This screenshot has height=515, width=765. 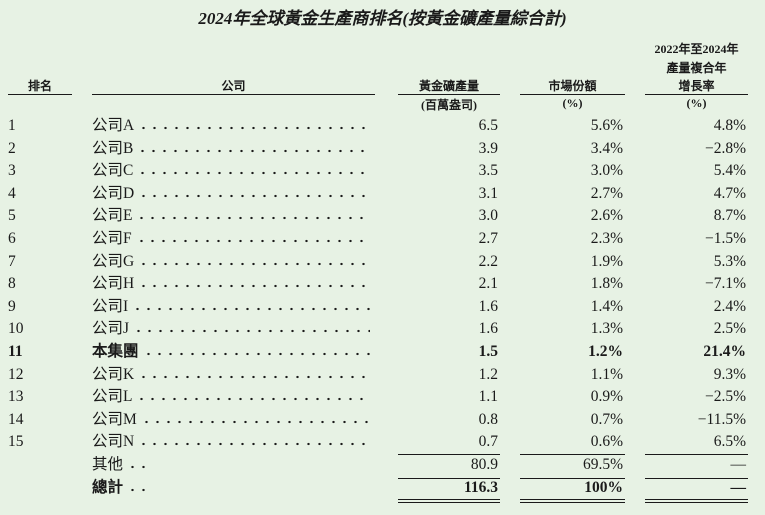 I want to click on company: 總計, so click(x=121, y=488).